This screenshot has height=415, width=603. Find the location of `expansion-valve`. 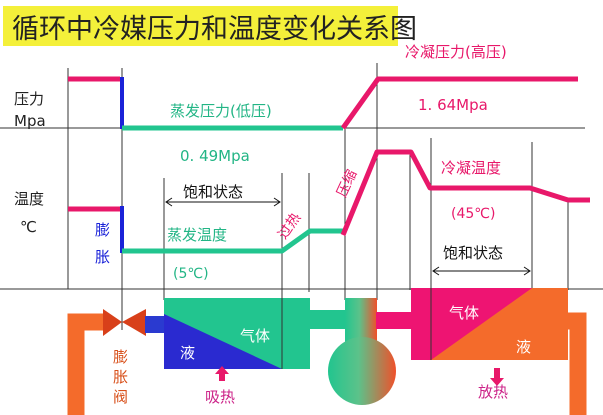

expansion-valve is located at coordinates (124, 322).